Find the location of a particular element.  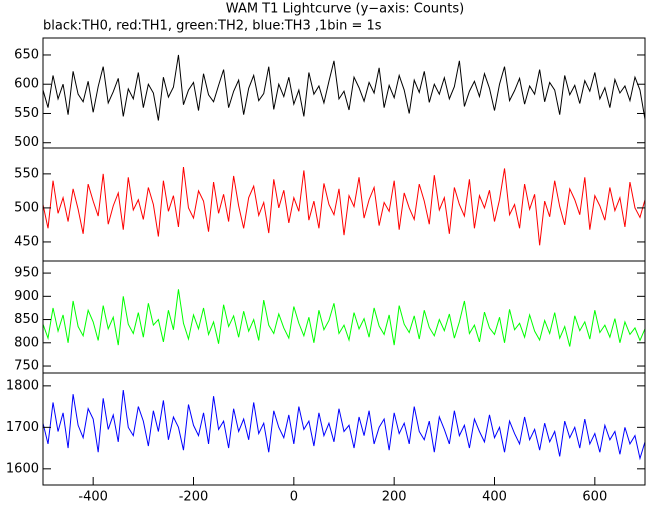

y-tick-label: 650 is located at coordinates (26, 54).